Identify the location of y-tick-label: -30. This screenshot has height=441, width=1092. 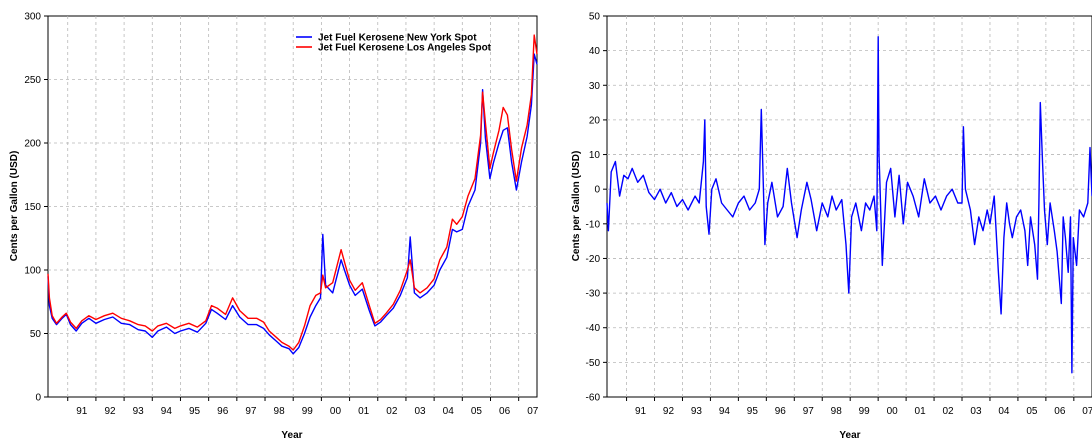
(593, 294).